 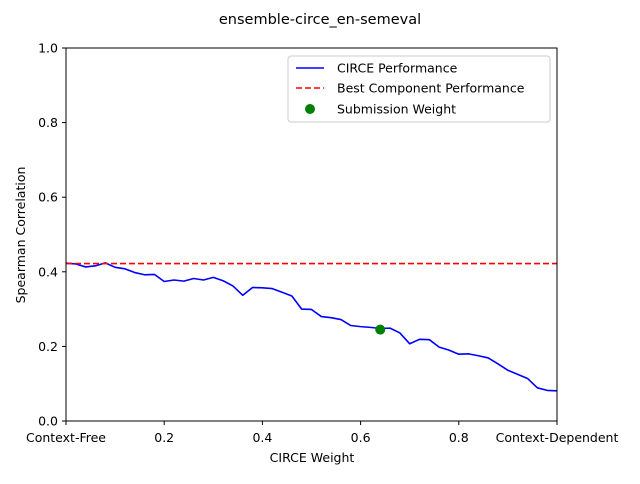 I want to click on x-tick-label: Context-Free, so click(x=66, y=437).